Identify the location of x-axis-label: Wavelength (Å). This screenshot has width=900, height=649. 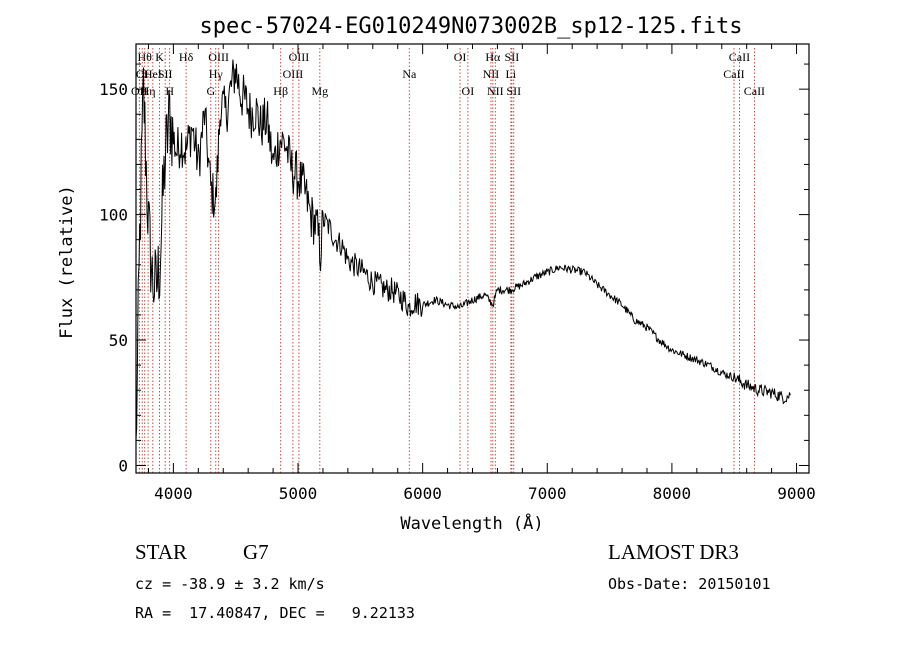
(471, 523).